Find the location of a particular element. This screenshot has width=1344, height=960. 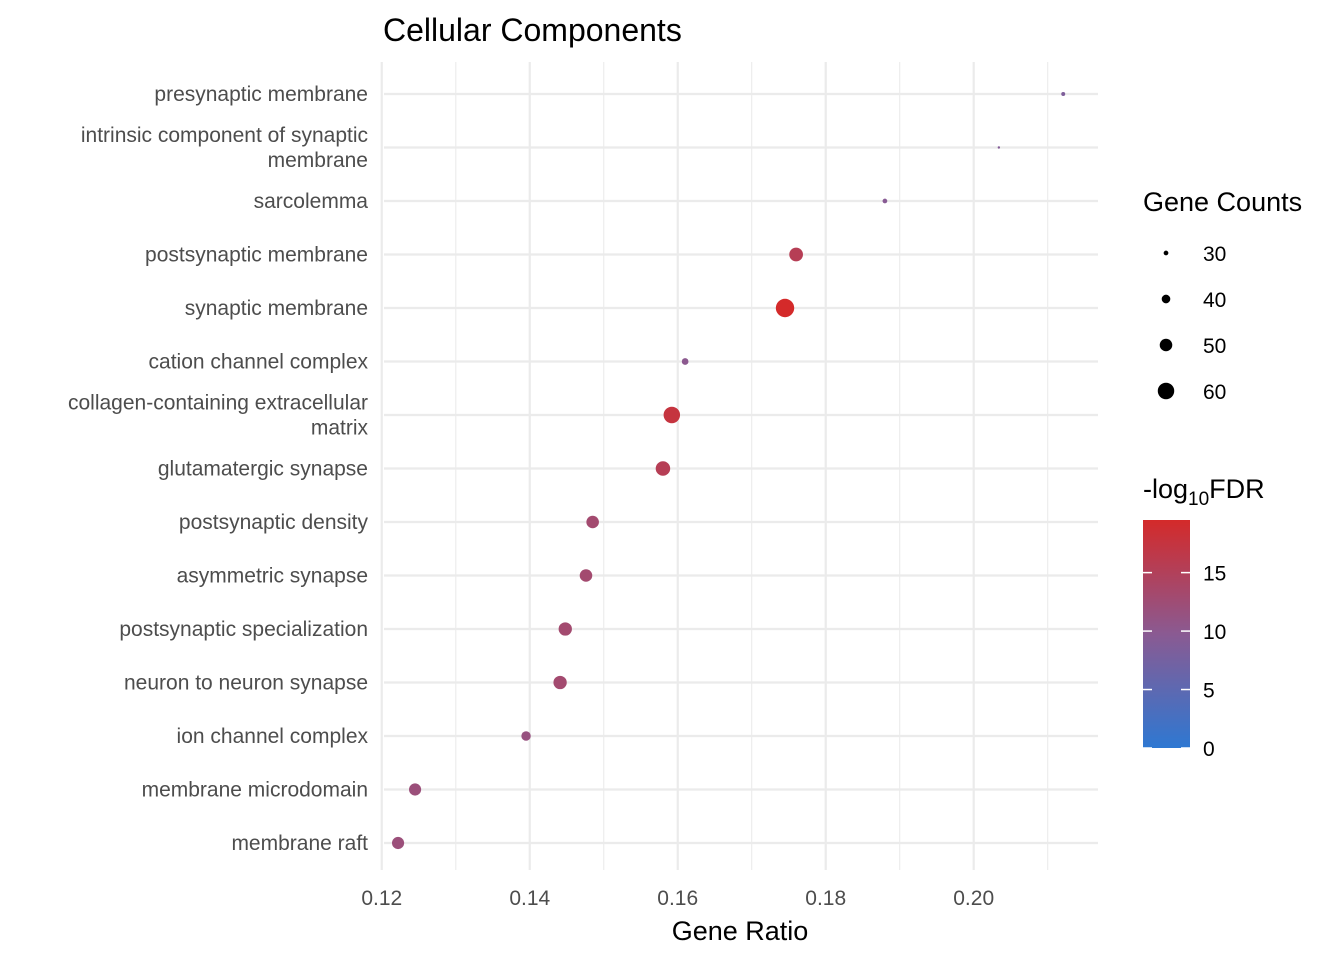

category-label: sarcolemma is located at coordinates (311, 201).